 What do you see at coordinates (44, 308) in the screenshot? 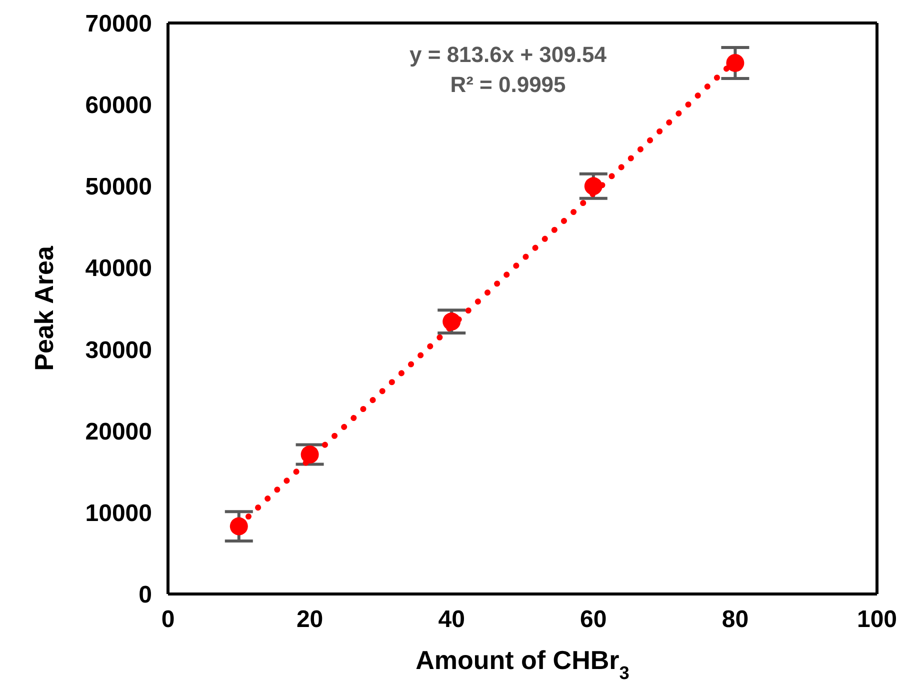
I see `y-axis-title: Peak Area` at bounding box center [44, 308].